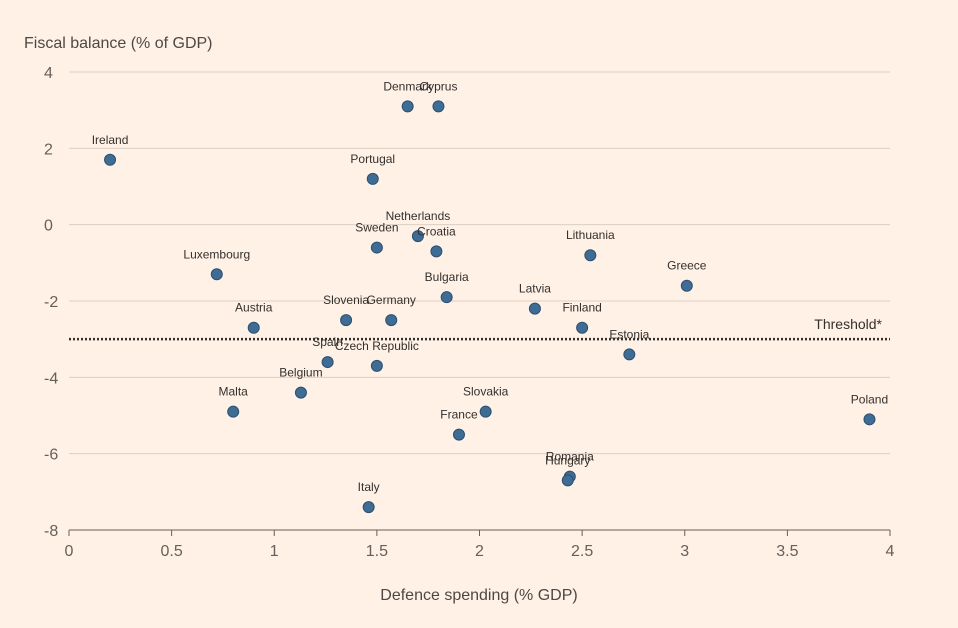 This screenshot has height=628, width=958. Describe the element at coordinates (687, 266) in the screenshot. I see `point-label: Greece` at that location.